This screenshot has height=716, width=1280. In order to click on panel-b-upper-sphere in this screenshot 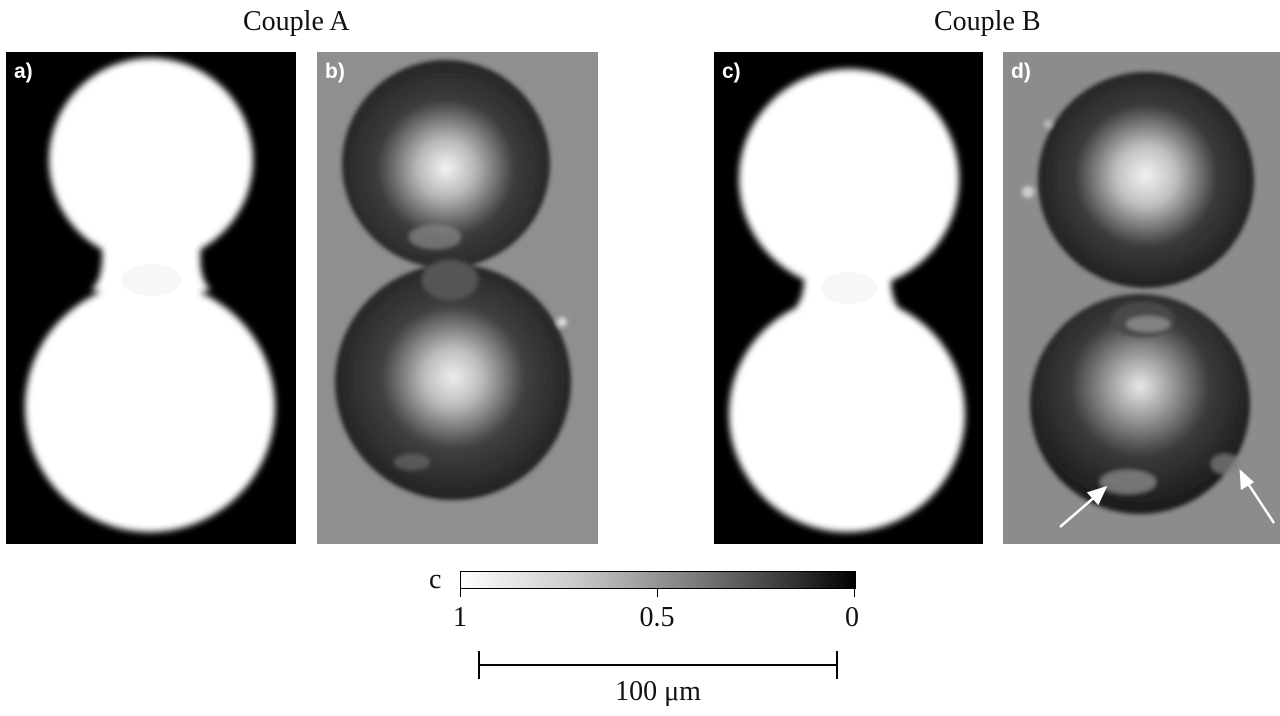, I will do `click(446, 164)`.